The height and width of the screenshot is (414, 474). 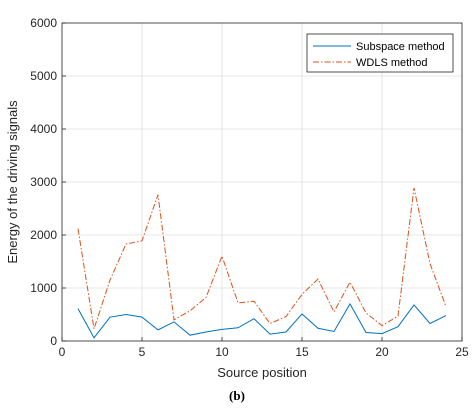 I want to click on legend: Subspace method WDLS method, so click(x=380, y=53).